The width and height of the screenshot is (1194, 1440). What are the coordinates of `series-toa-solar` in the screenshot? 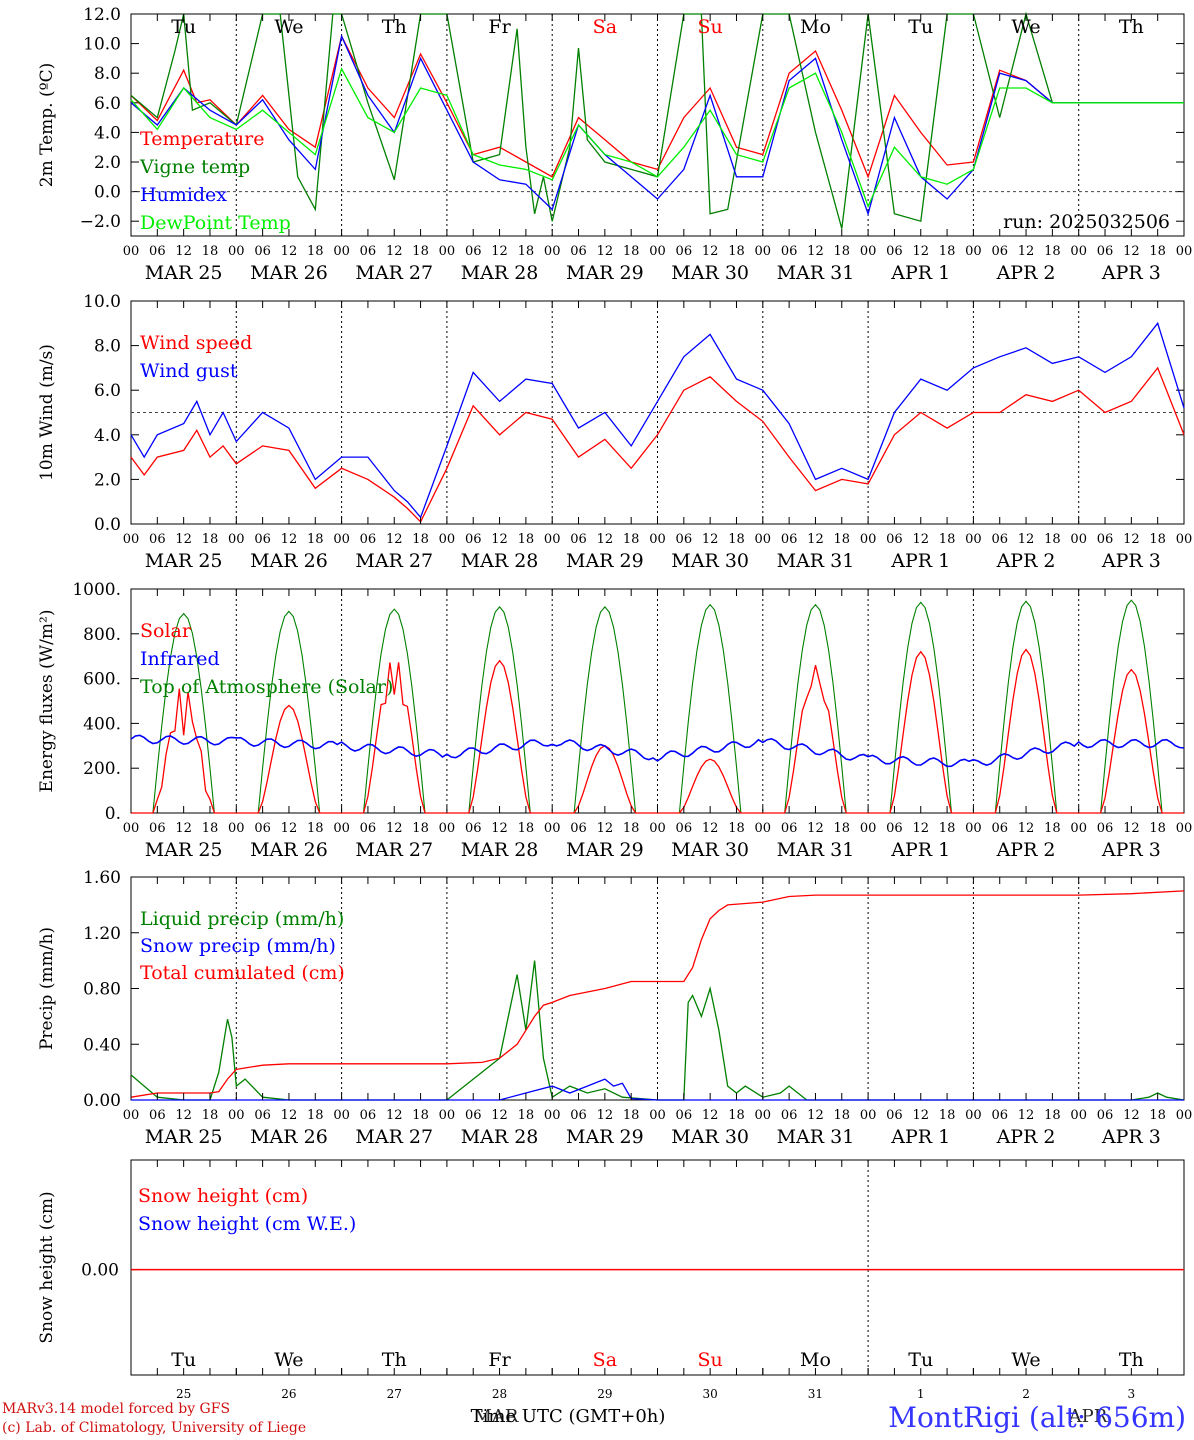 It's located at (657, 706).